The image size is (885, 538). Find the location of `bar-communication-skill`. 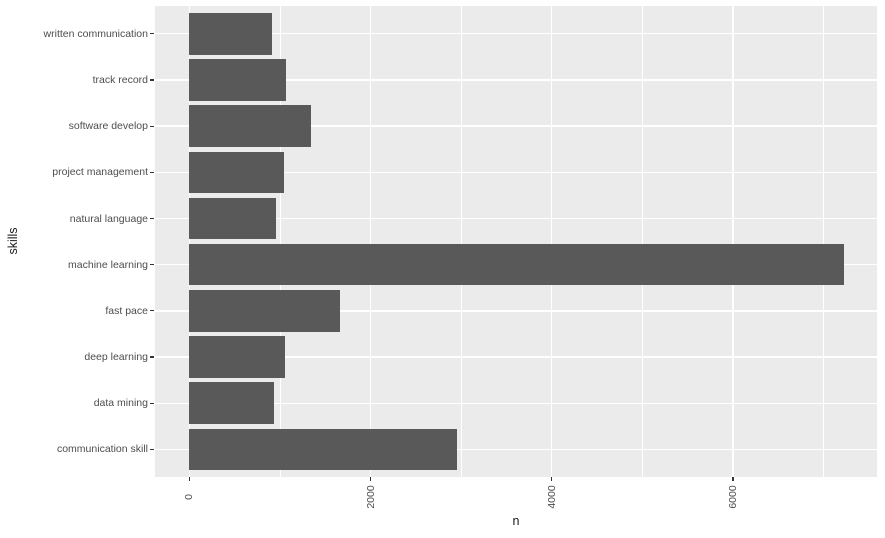

bar-communication-skill is located at coordinates (323, 449).